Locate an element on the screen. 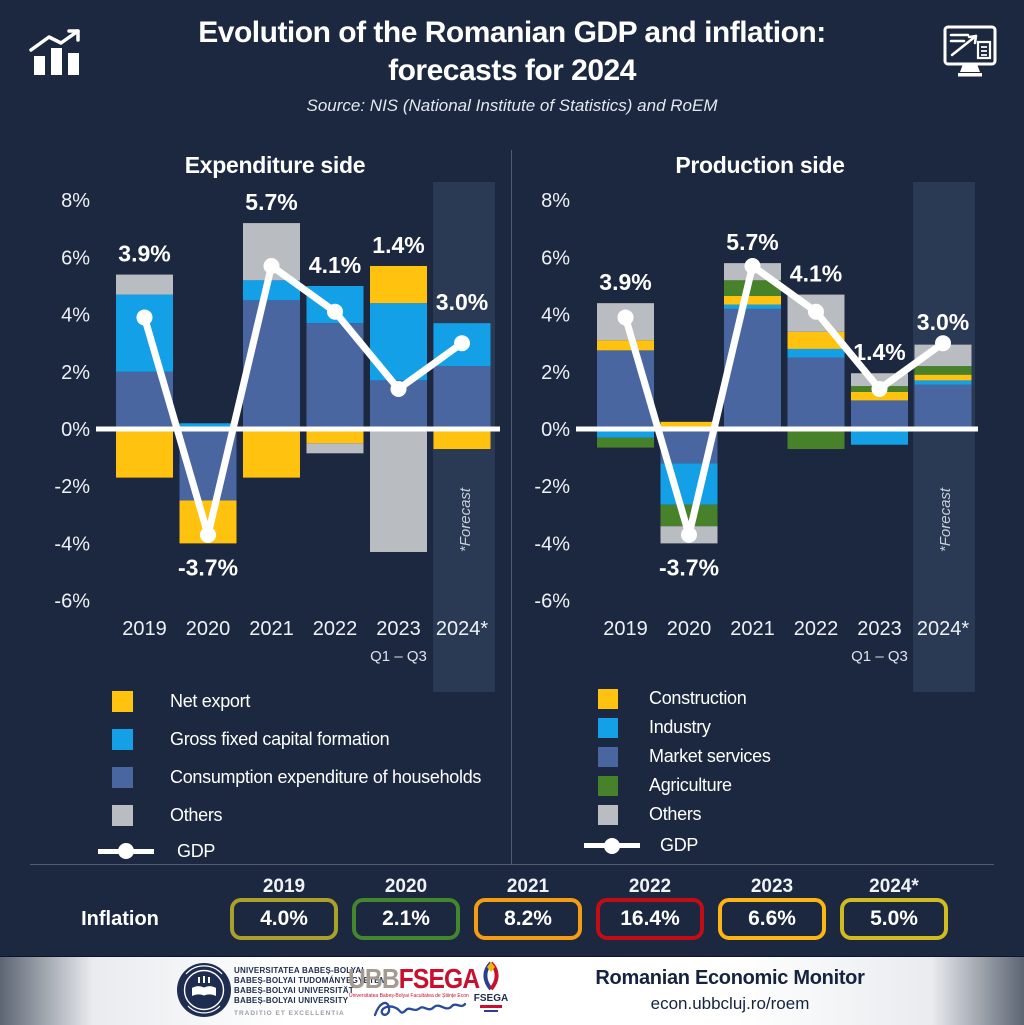  x-axis-label: 2022 is located at coordinates (816, 629).